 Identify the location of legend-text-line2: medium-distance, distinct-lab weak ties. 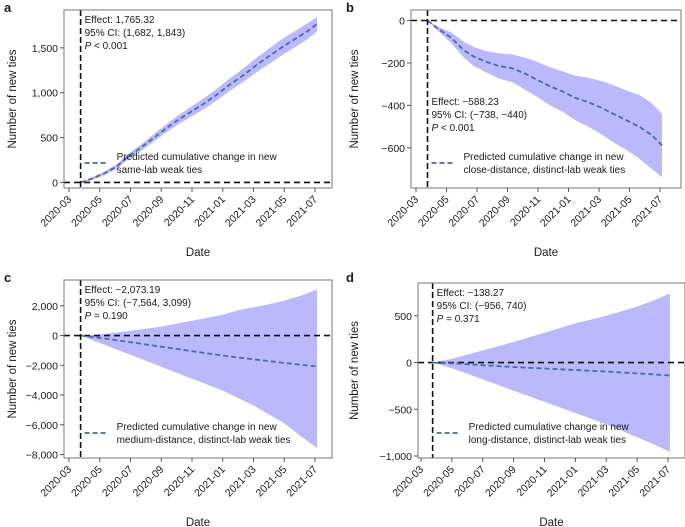
(204, 440).